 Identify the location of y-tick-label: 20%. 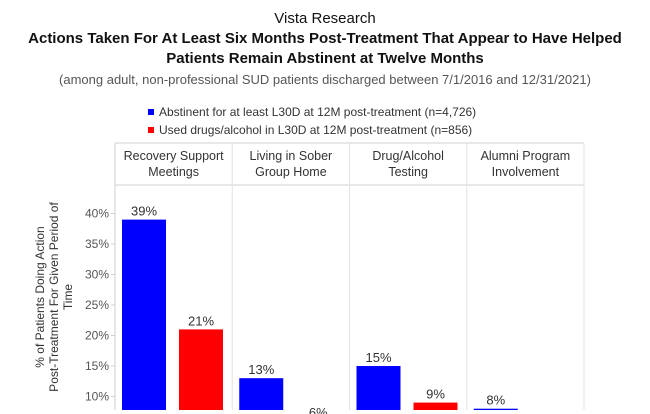
(97, 336).